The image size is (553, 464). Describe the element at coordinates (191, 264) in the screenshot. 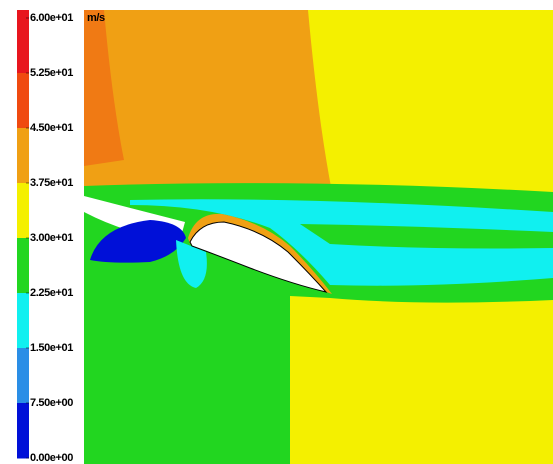

I see `region-cyan-small` at that location.